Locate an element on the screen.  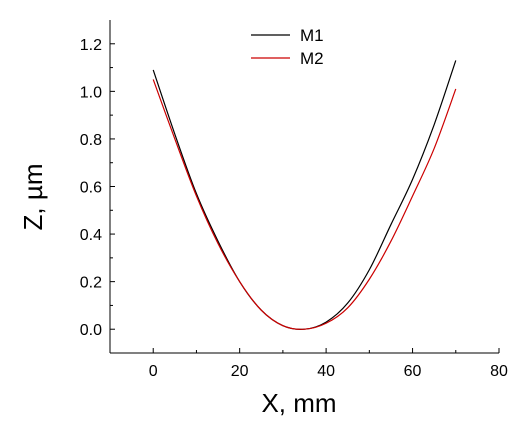
x-tick-label: 20 is located at coordinates (240, 371).